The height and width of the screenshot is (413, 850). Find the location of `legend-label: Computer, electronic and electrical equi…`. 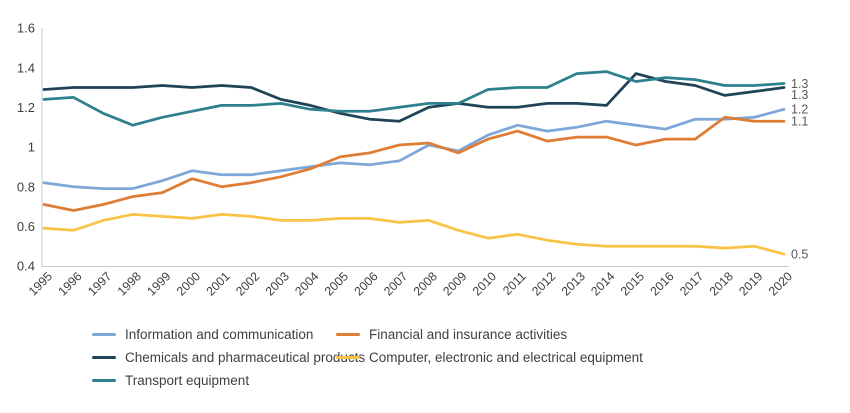

legend-label: Computer, electronic and electrical equi… is located at coordinates (506, 357).